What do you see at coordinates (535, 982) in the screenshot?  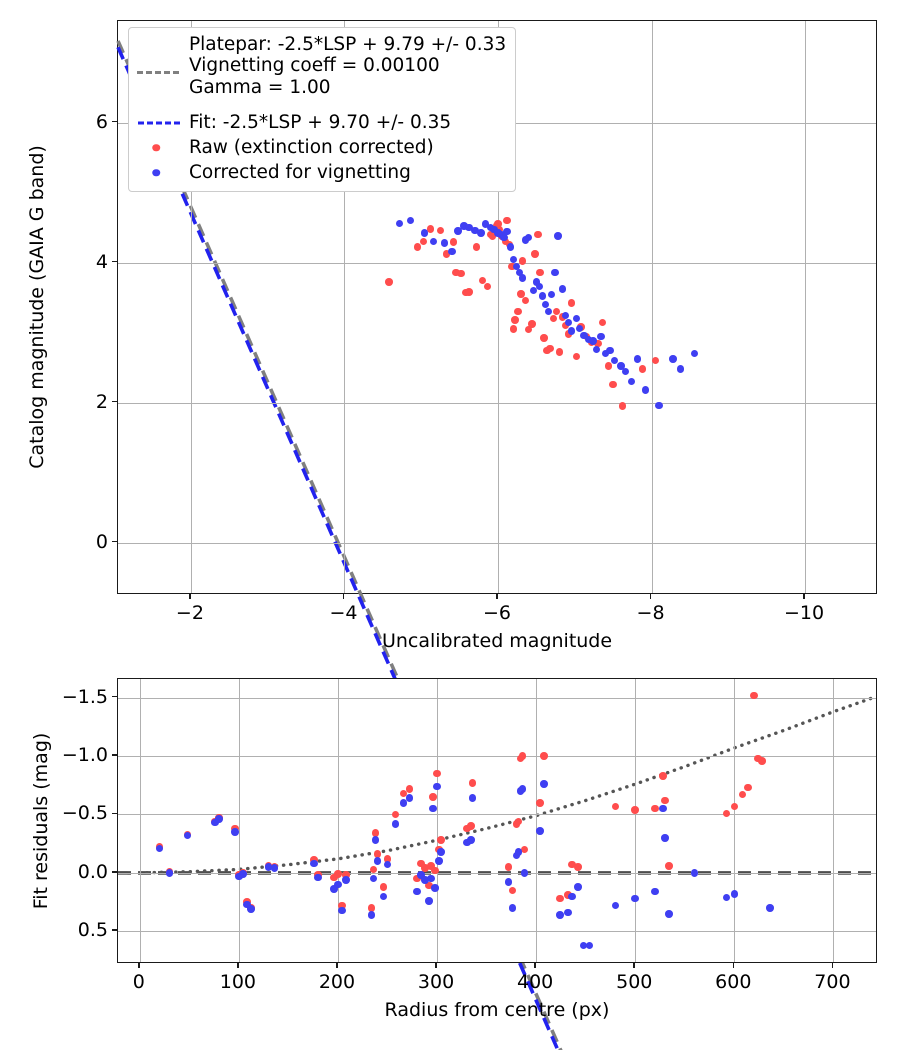 I see `tick-label-x: 400` at bounding box center [535, 982].